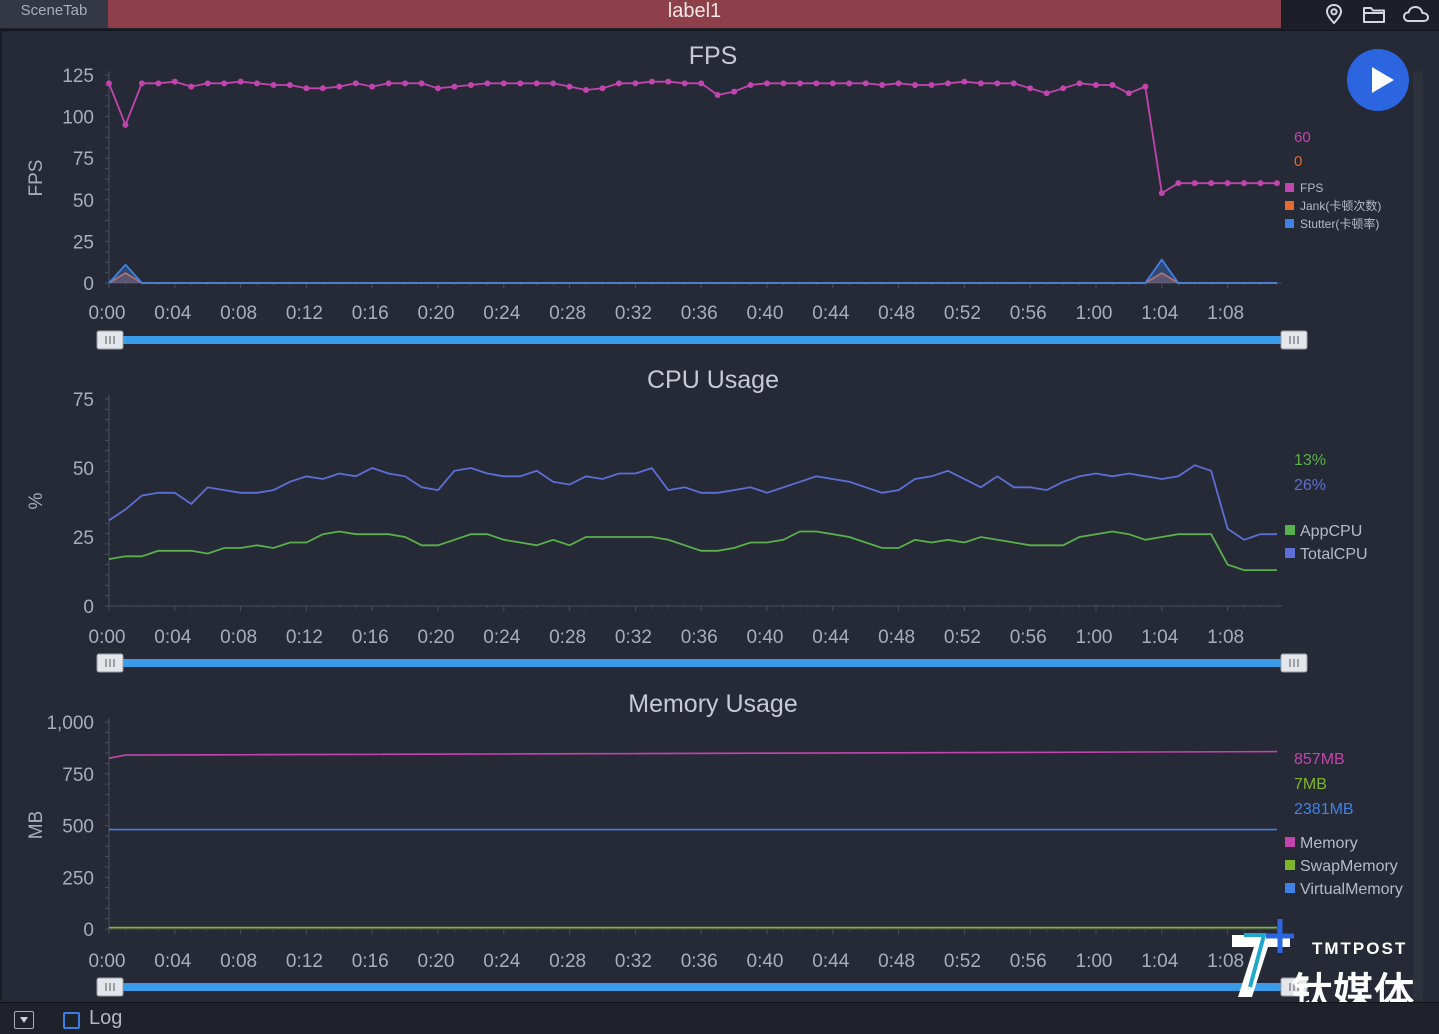 This screenshot has height=1034, width=1439. What do you see at coordinates (1225, 637) in the screenshot?
I see `cpu-usage-x-tick-label: 1:08` at bounding box center [1225, 637].